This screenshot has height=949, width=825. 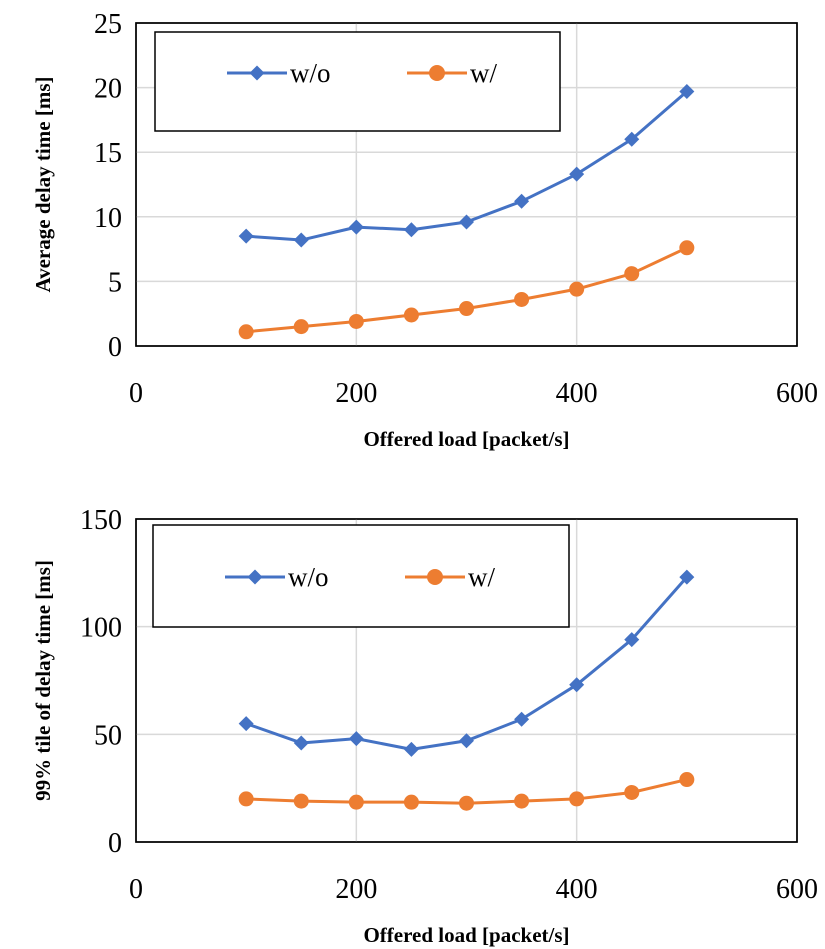 I want to click on y-tick-label: 5, so click(x=115, y=282).